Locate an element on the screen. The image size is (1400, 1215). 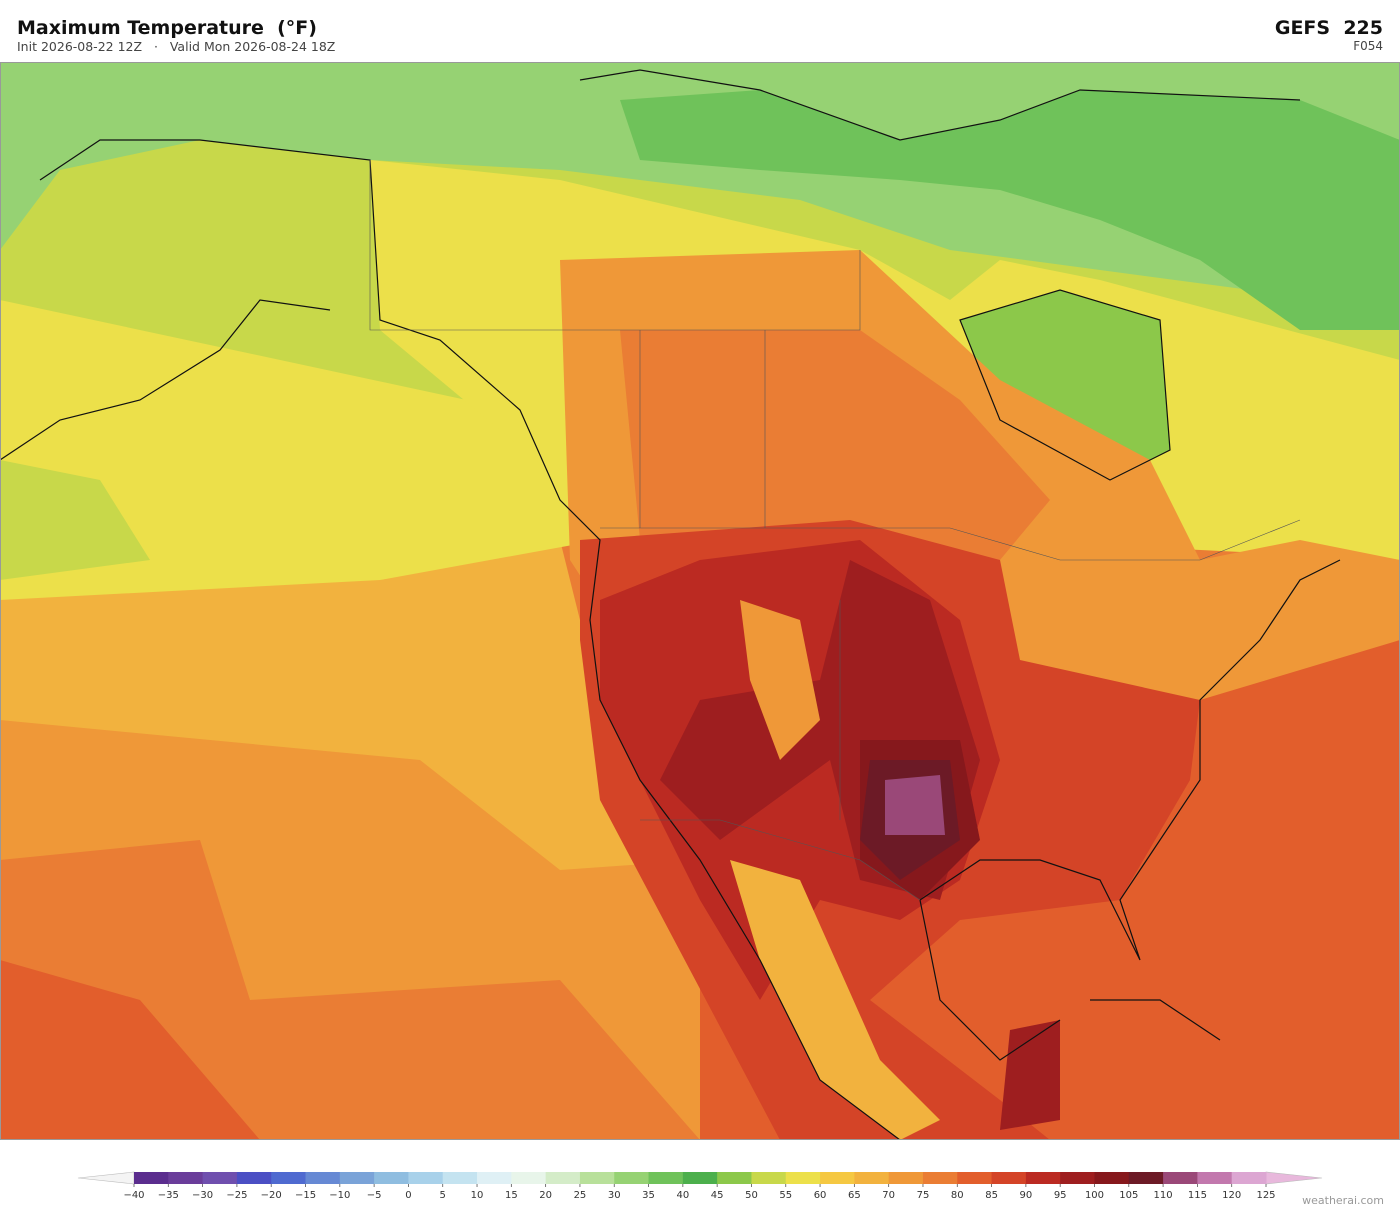
colorbar-tick-label: −35 is located at coordinates (168, 1195).